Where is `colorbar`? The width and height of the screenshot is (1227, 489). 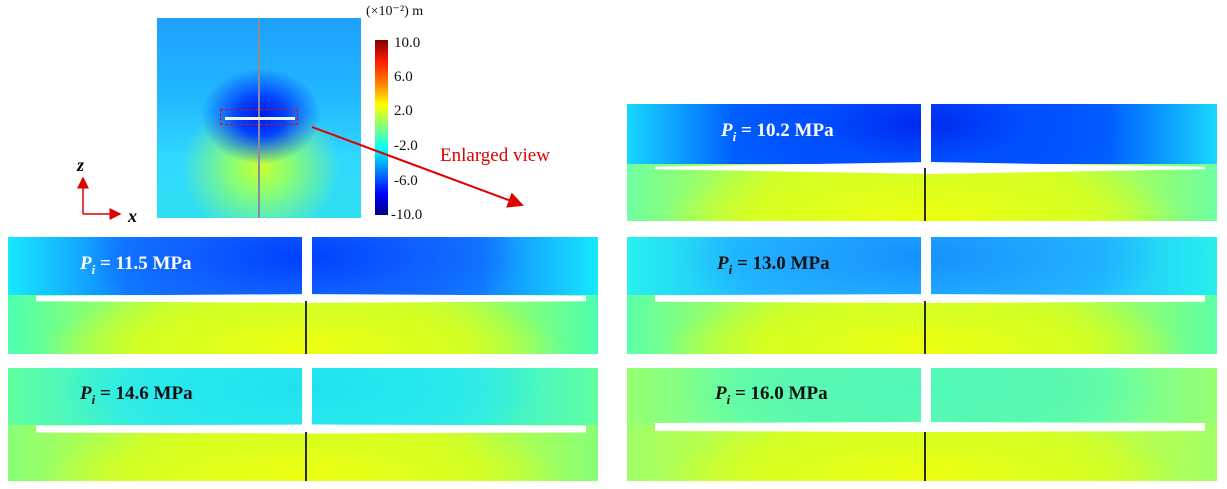
colorbar is located at coordinates (381, 127).